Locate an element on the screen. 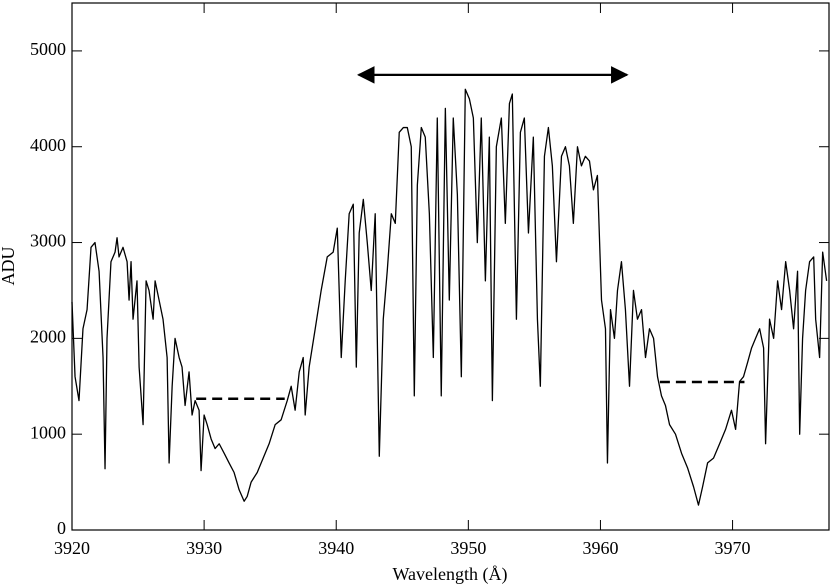  y-tick-label: 1000 is located at coordinates (48, 432).